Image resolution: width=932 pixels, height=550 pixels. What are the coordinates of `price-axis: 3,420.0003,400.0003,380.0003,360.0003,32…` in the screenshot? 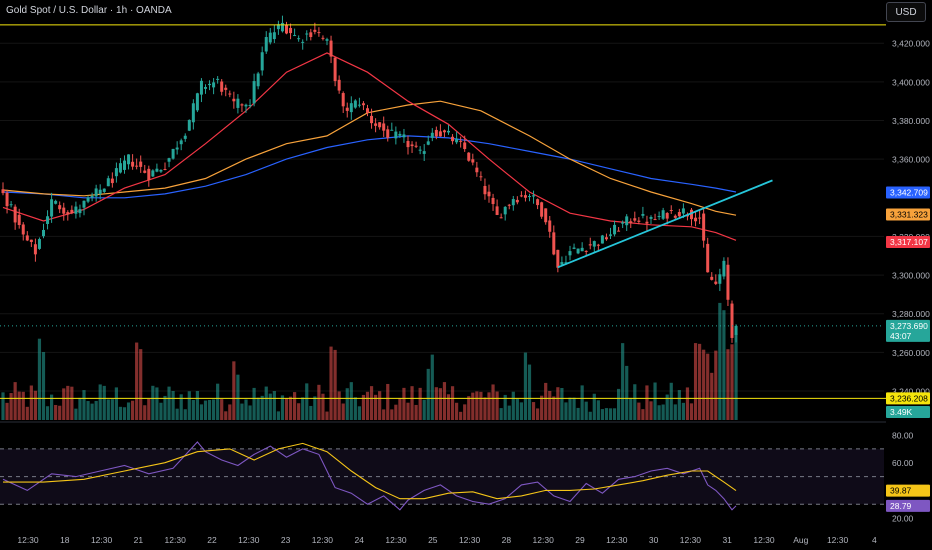 It's located at (909, 275).